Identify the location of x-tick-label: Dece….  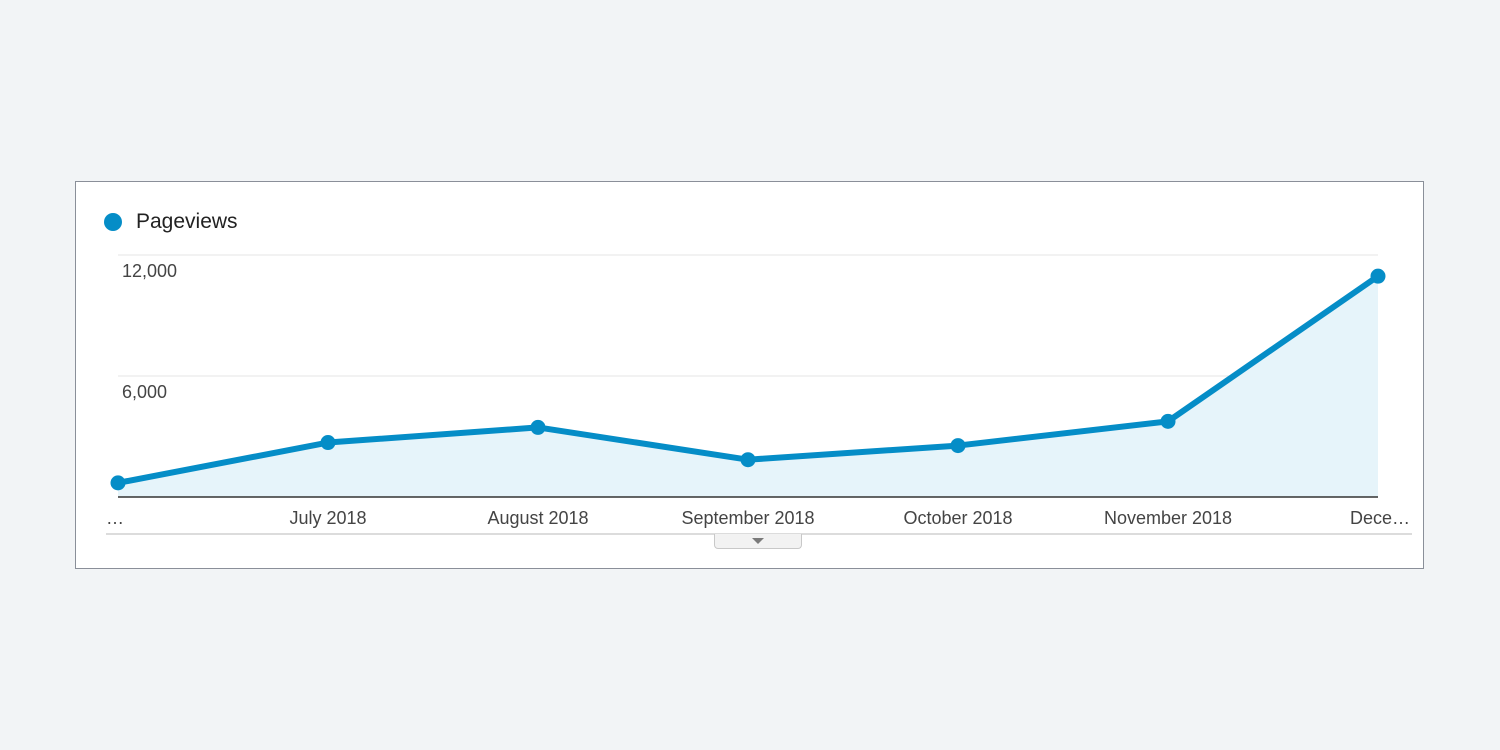
(1380, 518).